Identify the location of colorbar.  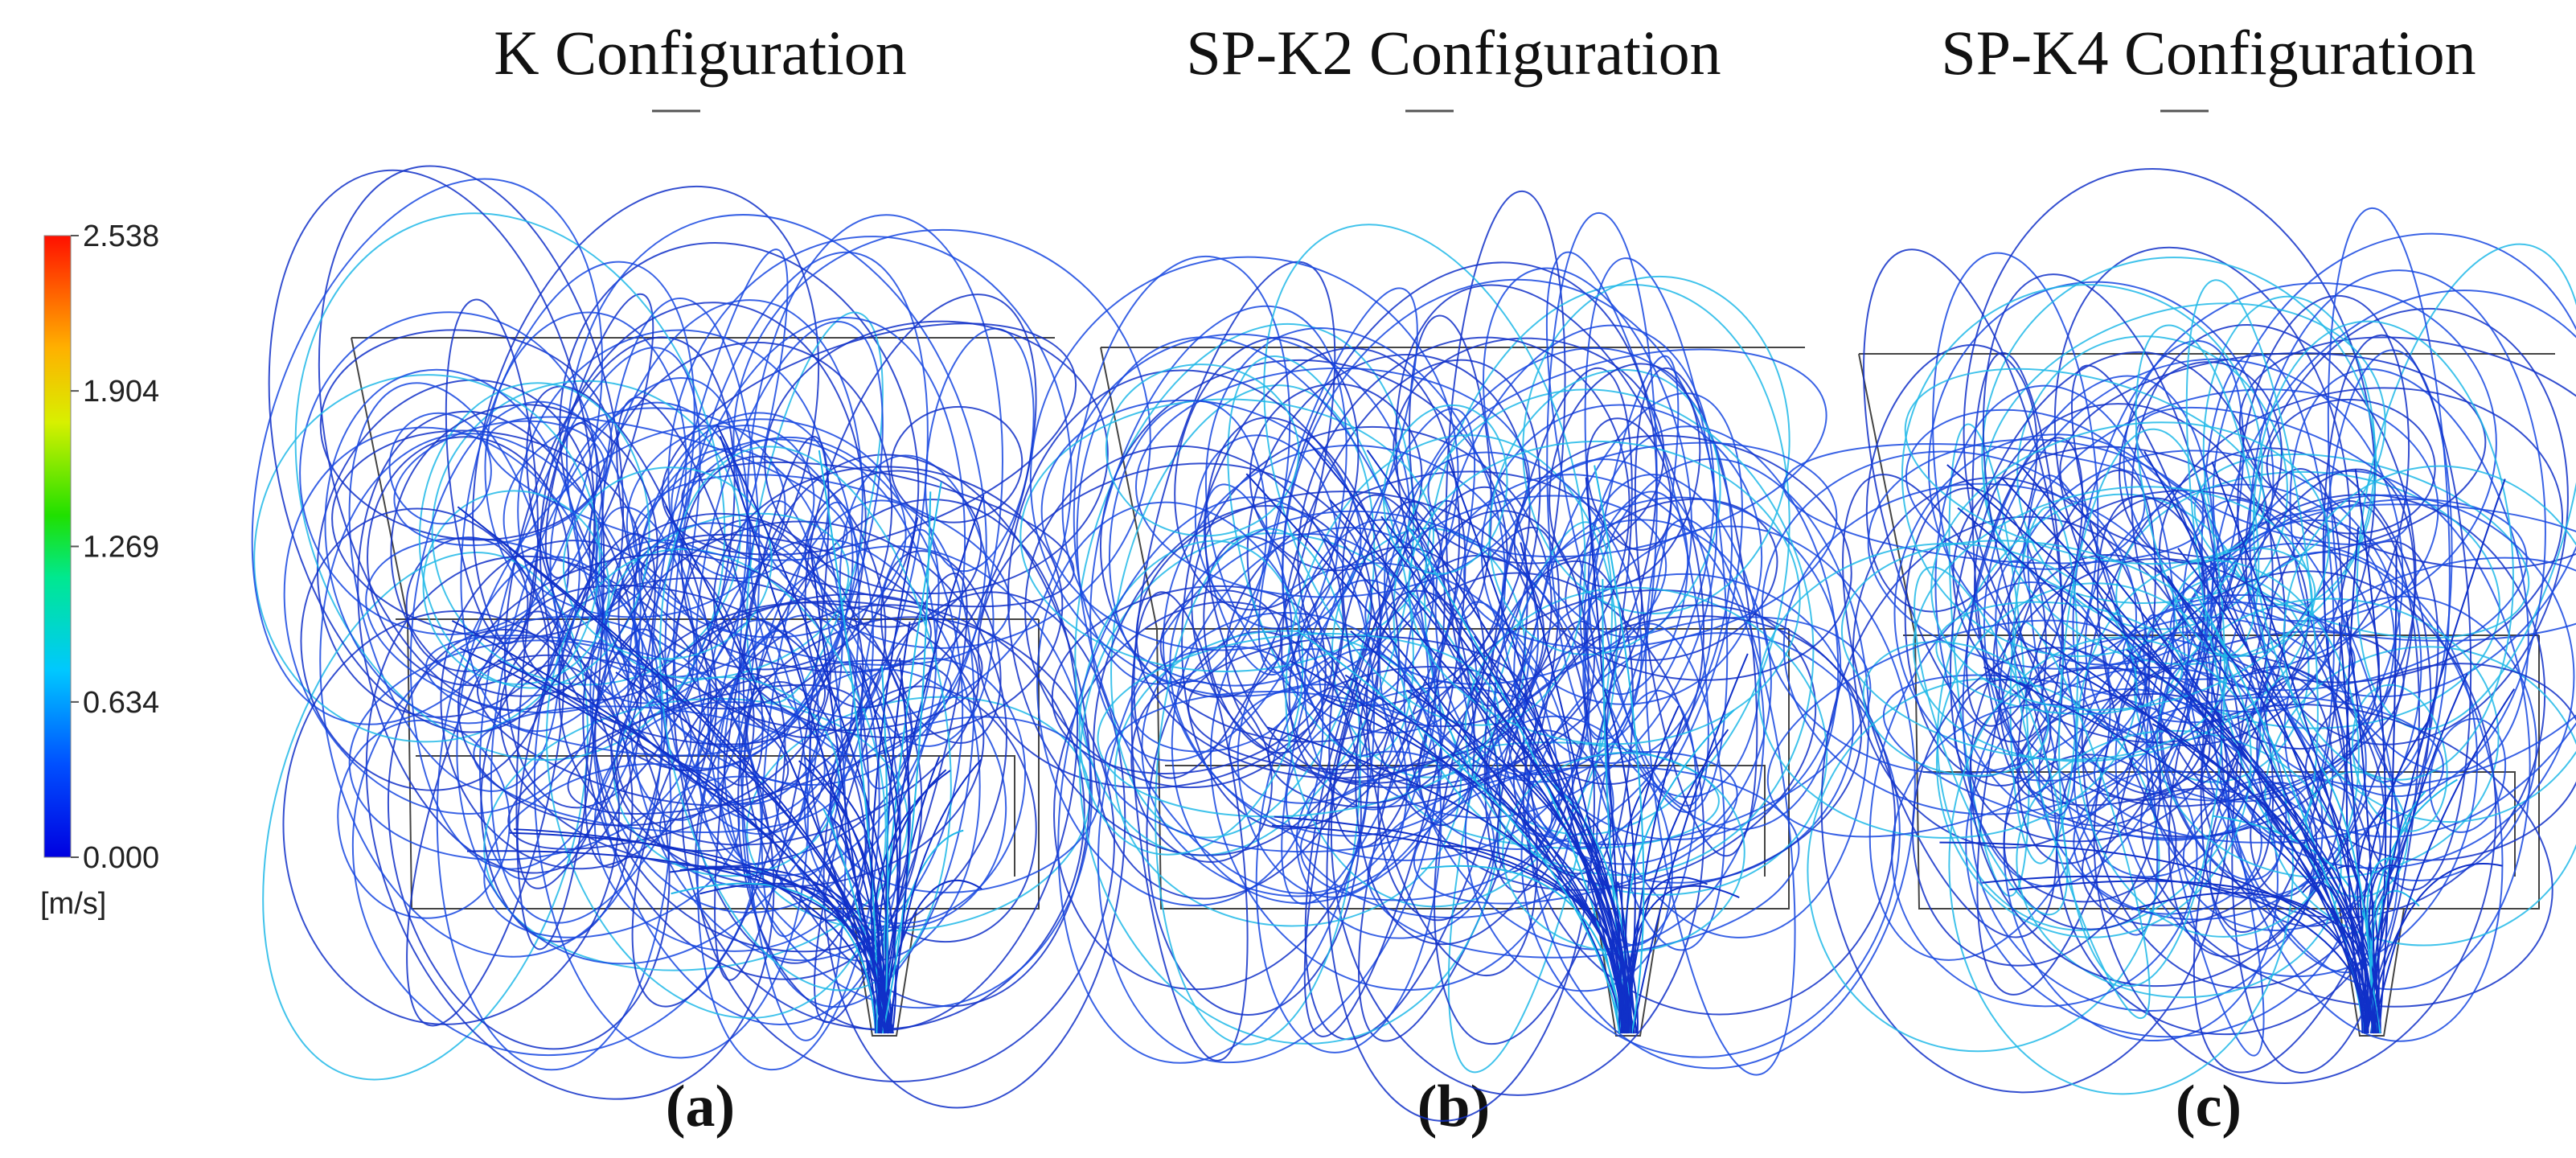
(58, 546).